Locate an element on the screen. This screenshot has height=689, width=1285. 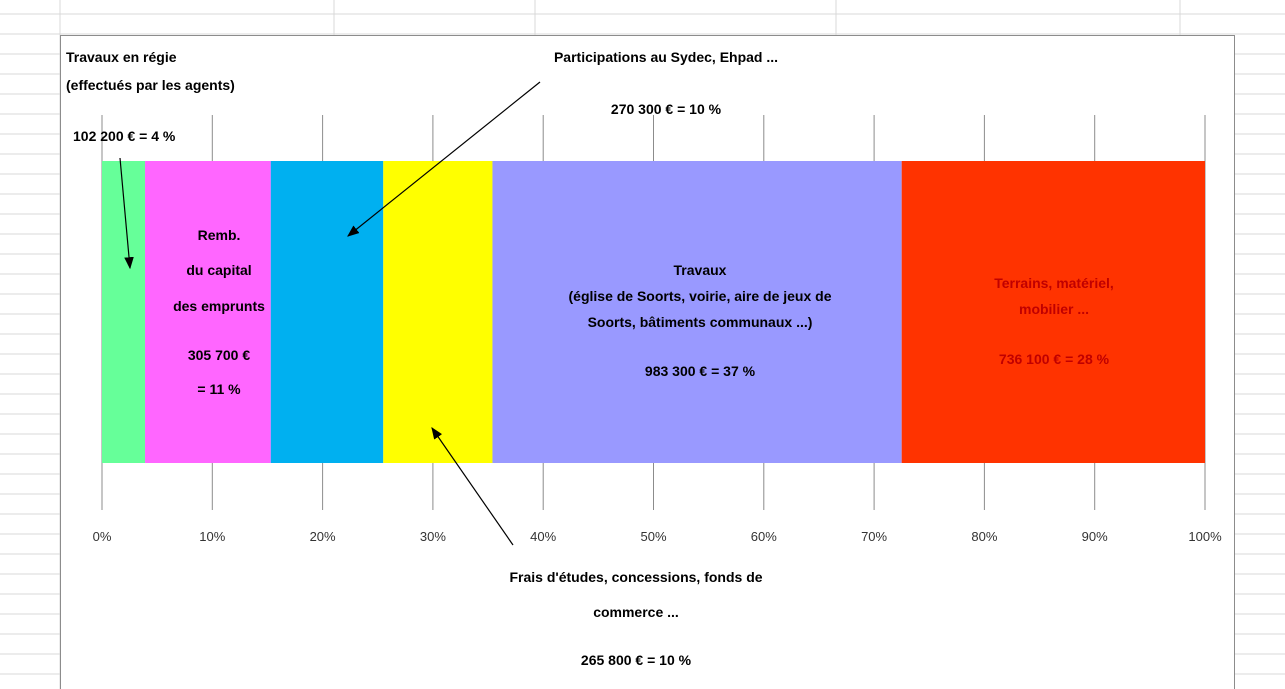
label-sydec-amount: 270 300 € = 10 % is located at coordinates (666, 109).